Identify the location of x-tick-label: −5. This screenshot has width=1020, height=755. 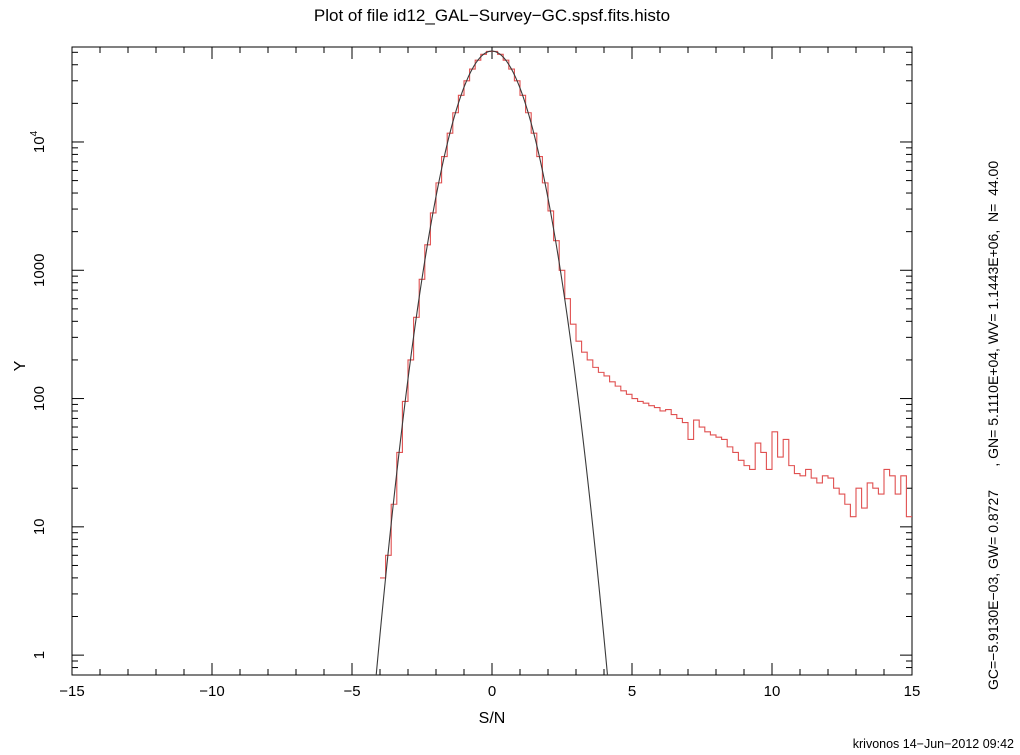
(351, 691).